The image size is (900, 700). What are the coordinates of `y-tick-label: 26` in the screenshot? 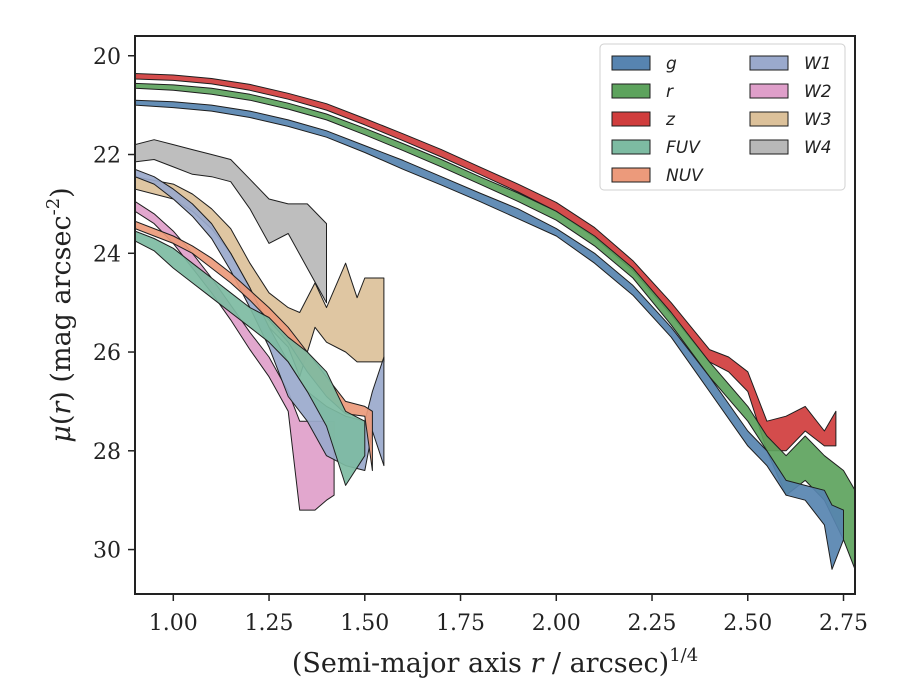 It's located at (107, 353).